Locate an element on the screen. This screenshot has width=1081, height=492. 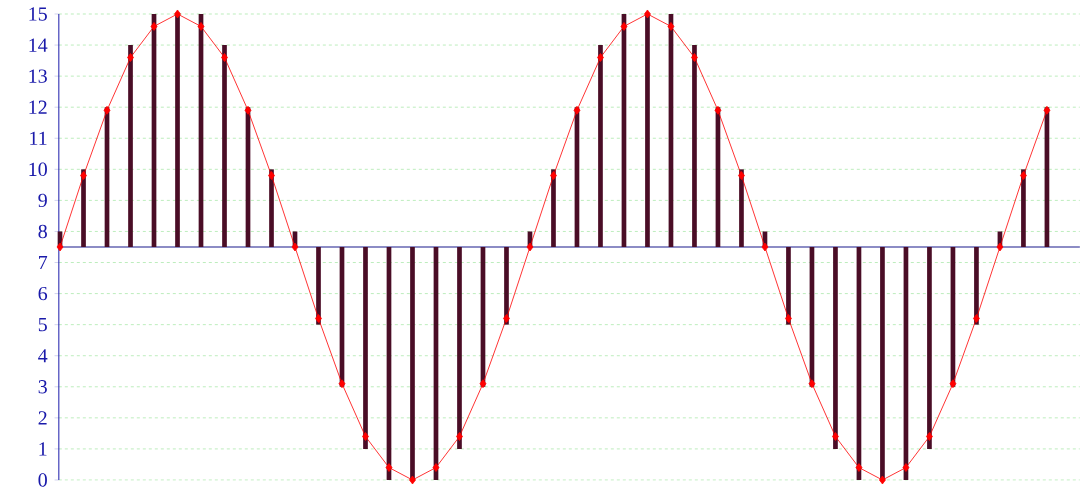
y-tick-label: 6 is located at coordinates (43, 293).